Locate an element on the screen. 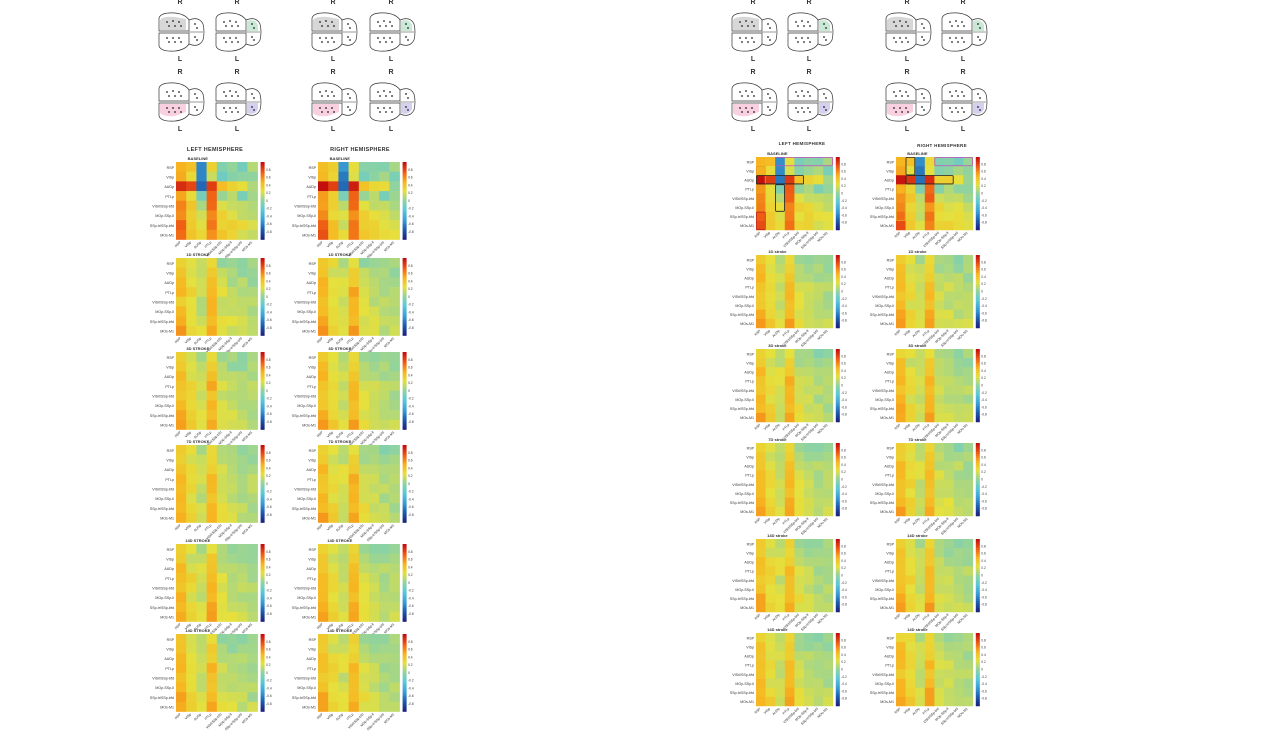 This screenshot has height=748, width=1280. hemisphere-title-right: RIGHT HEMISPHERE is located at coordinates (942, 145).